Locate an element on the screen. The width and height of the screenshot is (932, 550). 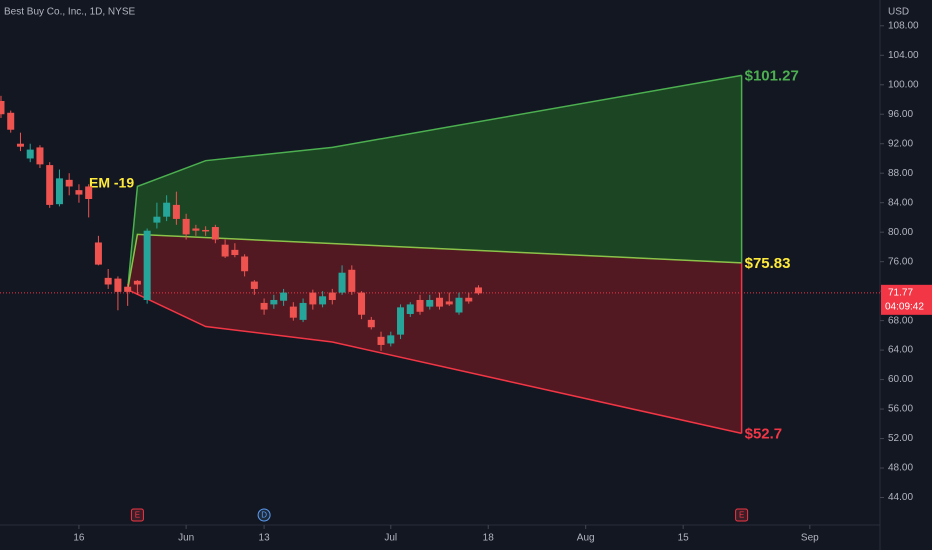
y-tick-label: 104.00 is located at coordinates (903, 55).